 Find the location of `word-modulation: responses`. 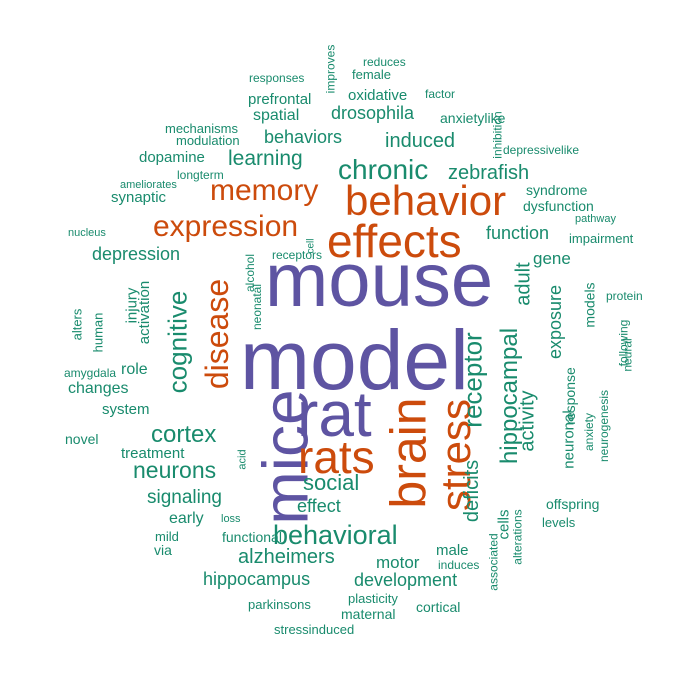

word-modulation: responses is located at coordinates (277, 78).